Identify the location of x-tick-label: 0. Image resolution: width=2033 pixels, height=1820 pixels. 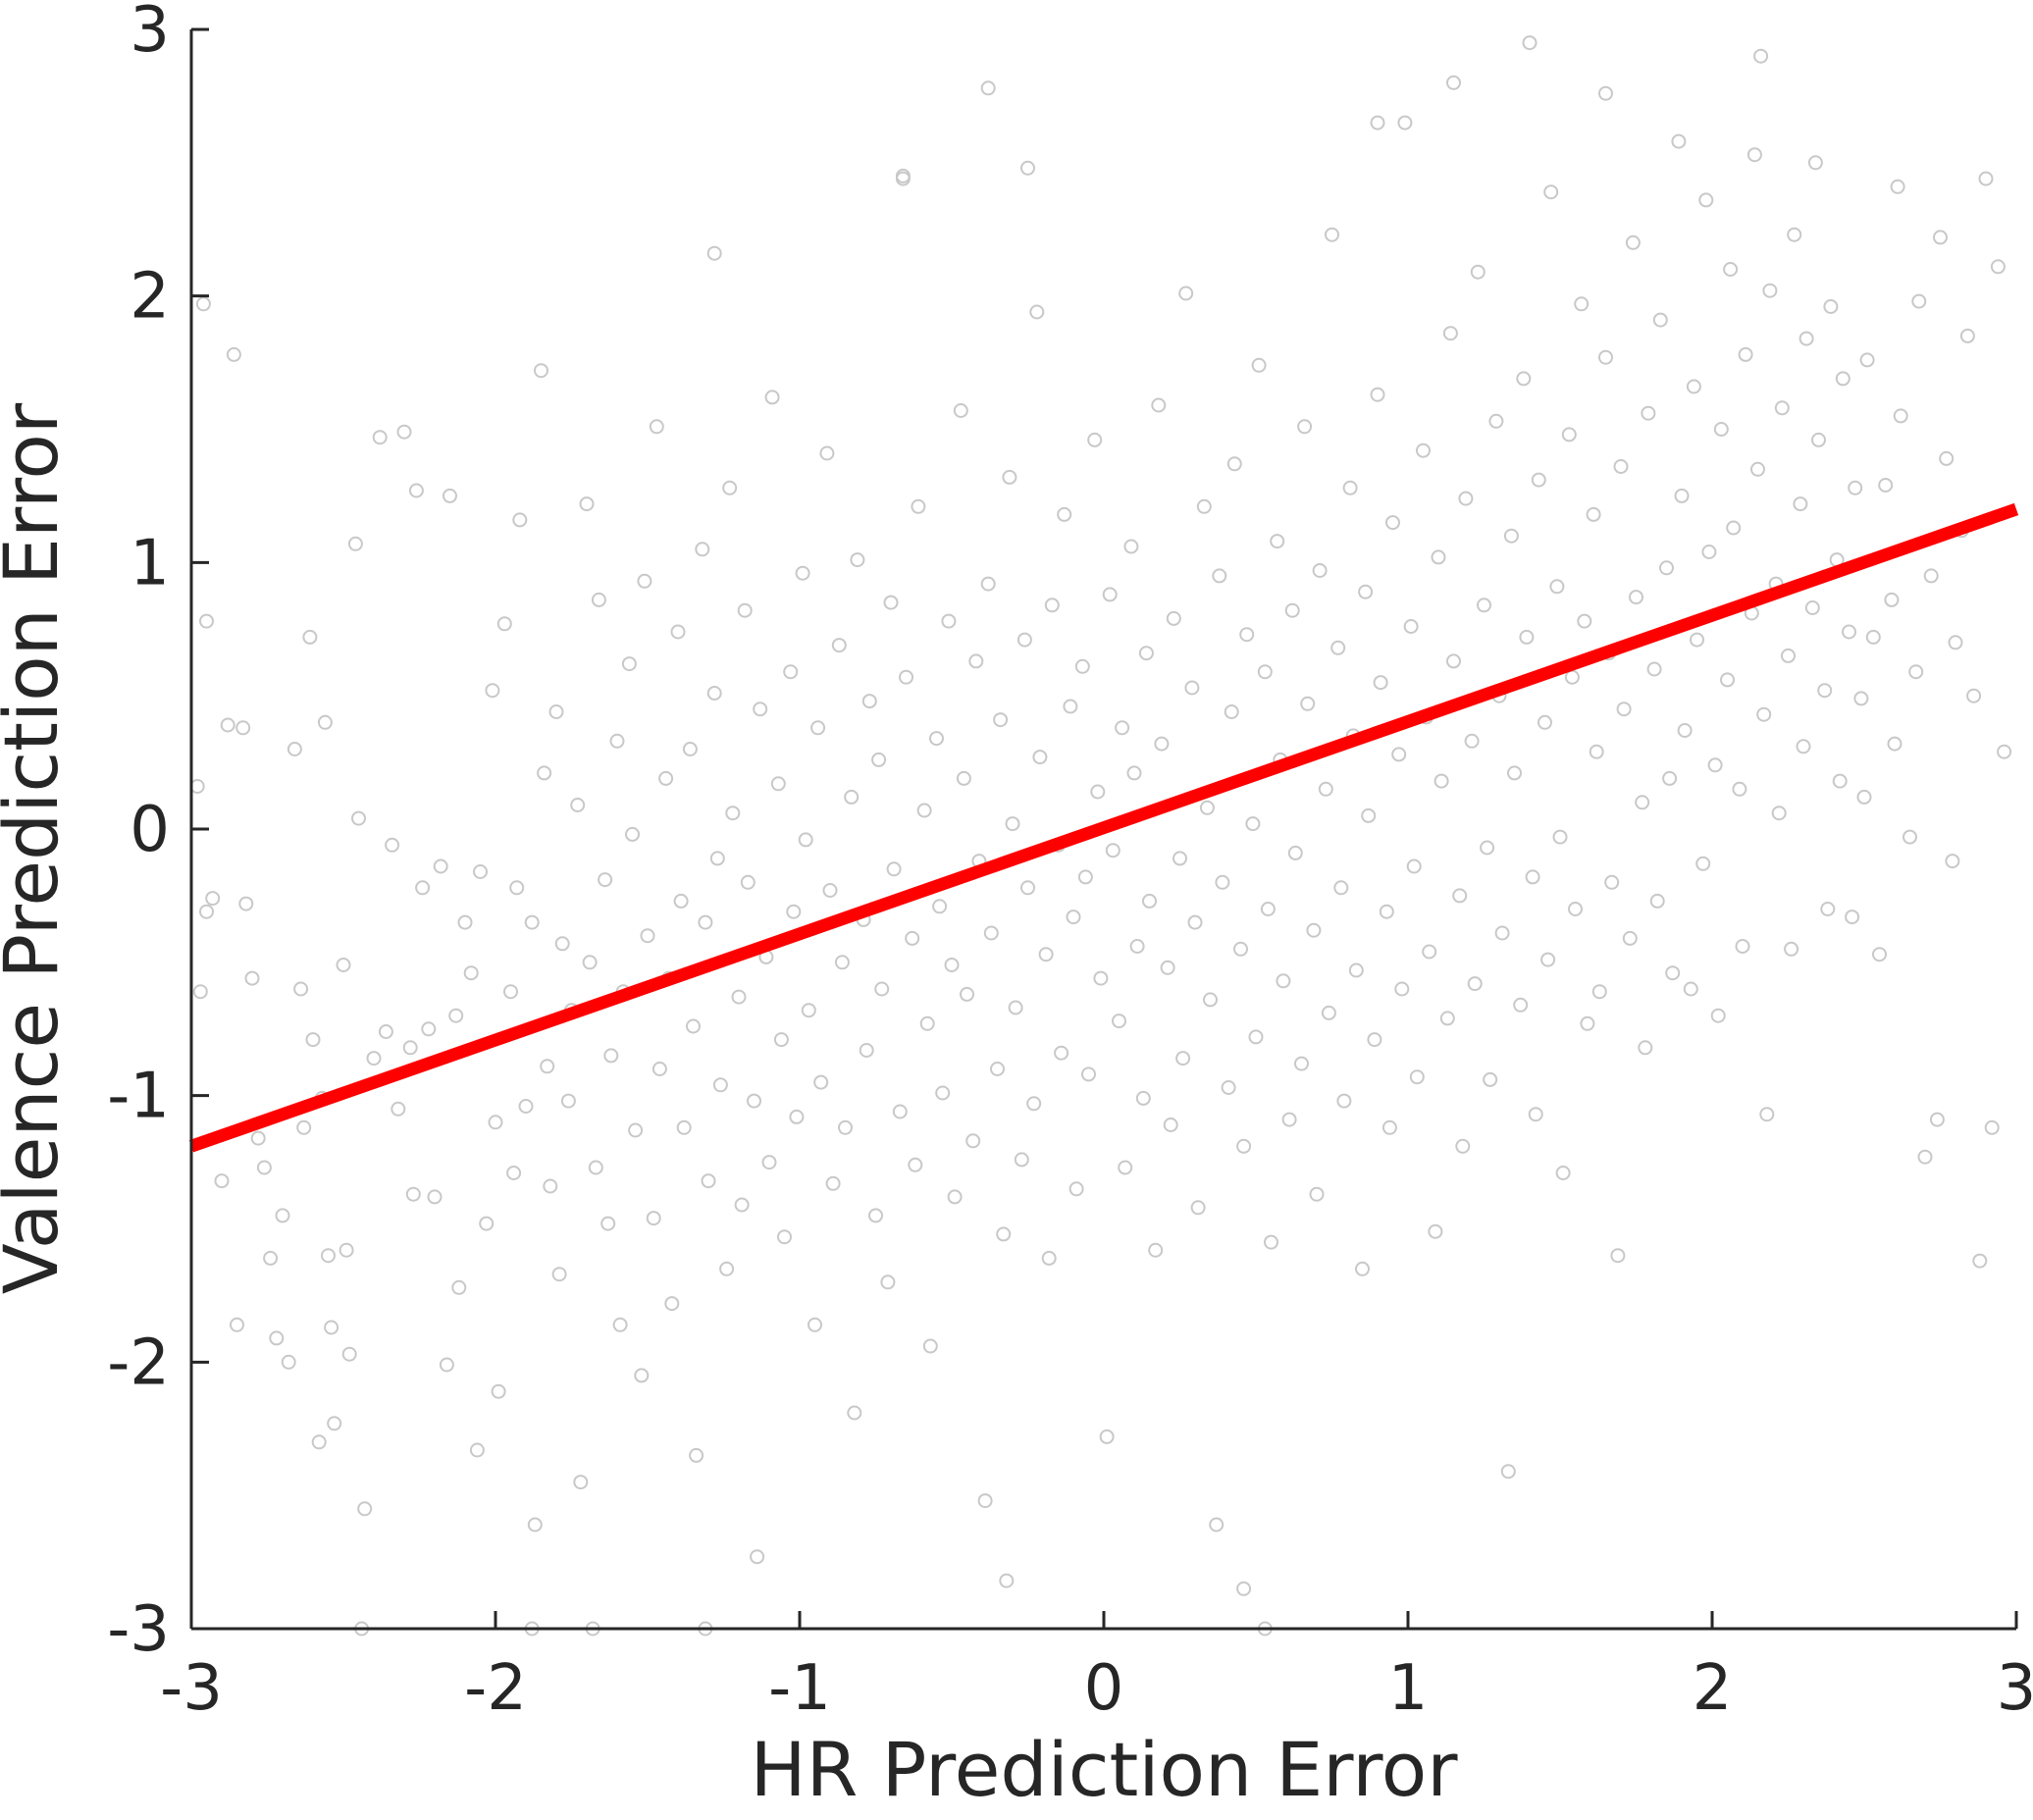
(1104, 1688).